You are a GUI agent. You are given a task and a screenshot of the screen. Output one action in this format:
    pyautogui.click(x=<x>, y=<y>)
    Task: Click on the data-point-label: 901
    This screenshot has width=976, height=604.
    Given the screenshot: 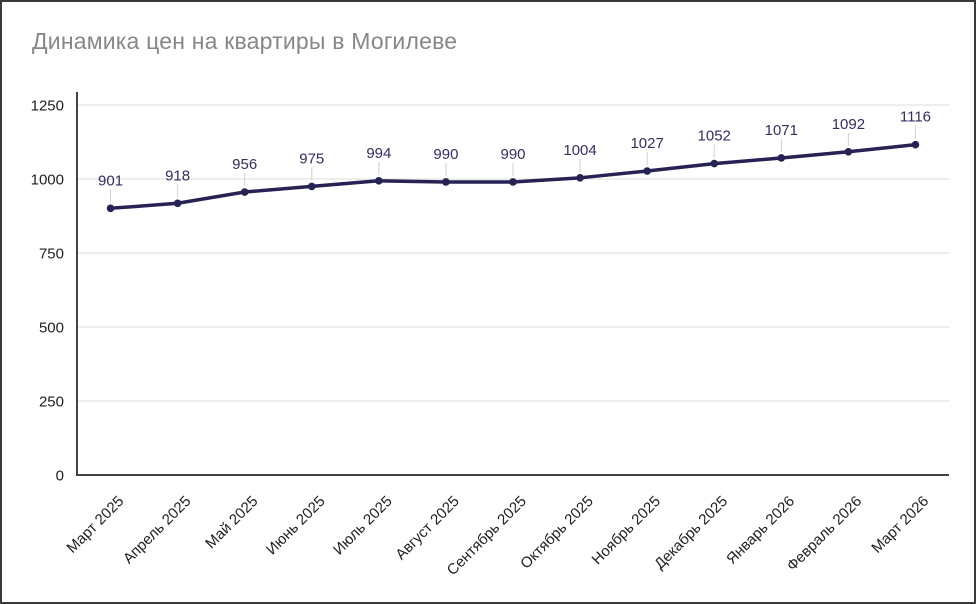 What is the action you would take?
    pyautogui.click(x=110, y=180)
    